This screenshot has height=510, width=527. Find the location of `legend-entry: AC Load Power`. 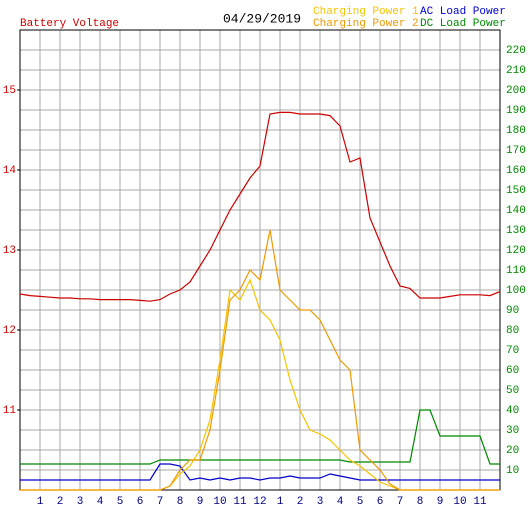

legend-entry: AC Load Power is located at coordinates (463, 12).